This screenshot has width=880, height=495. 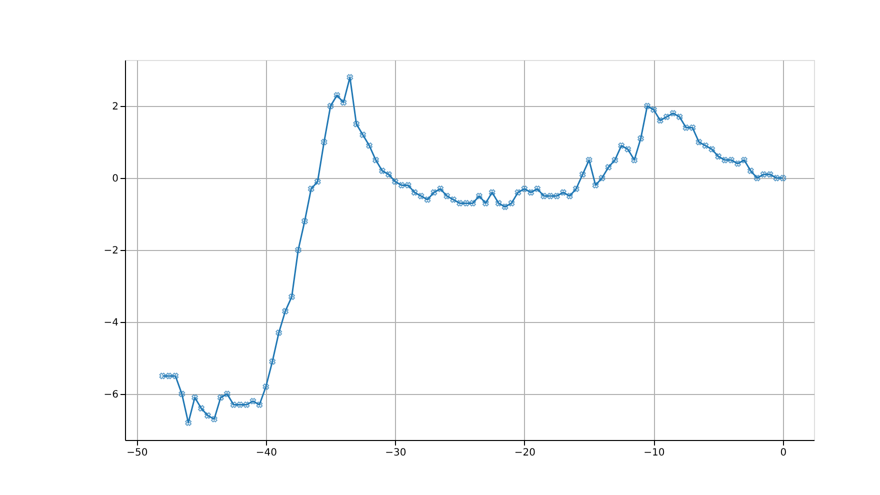 What do you see at coordinates (111, 322) in the screenshot?
I see `y-tick-label: −4` at bounding box center [111, 322].